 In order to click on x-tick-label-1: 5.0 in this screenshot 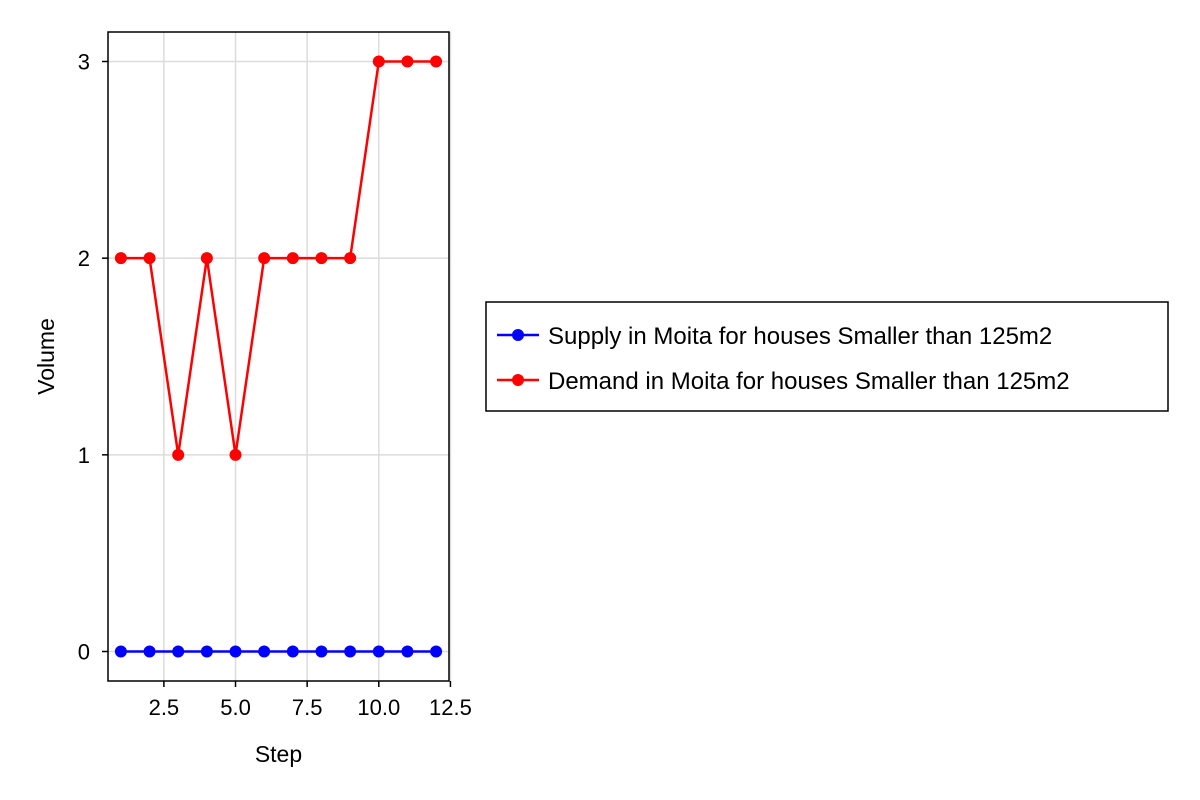, I will do `click(235, 707)`.